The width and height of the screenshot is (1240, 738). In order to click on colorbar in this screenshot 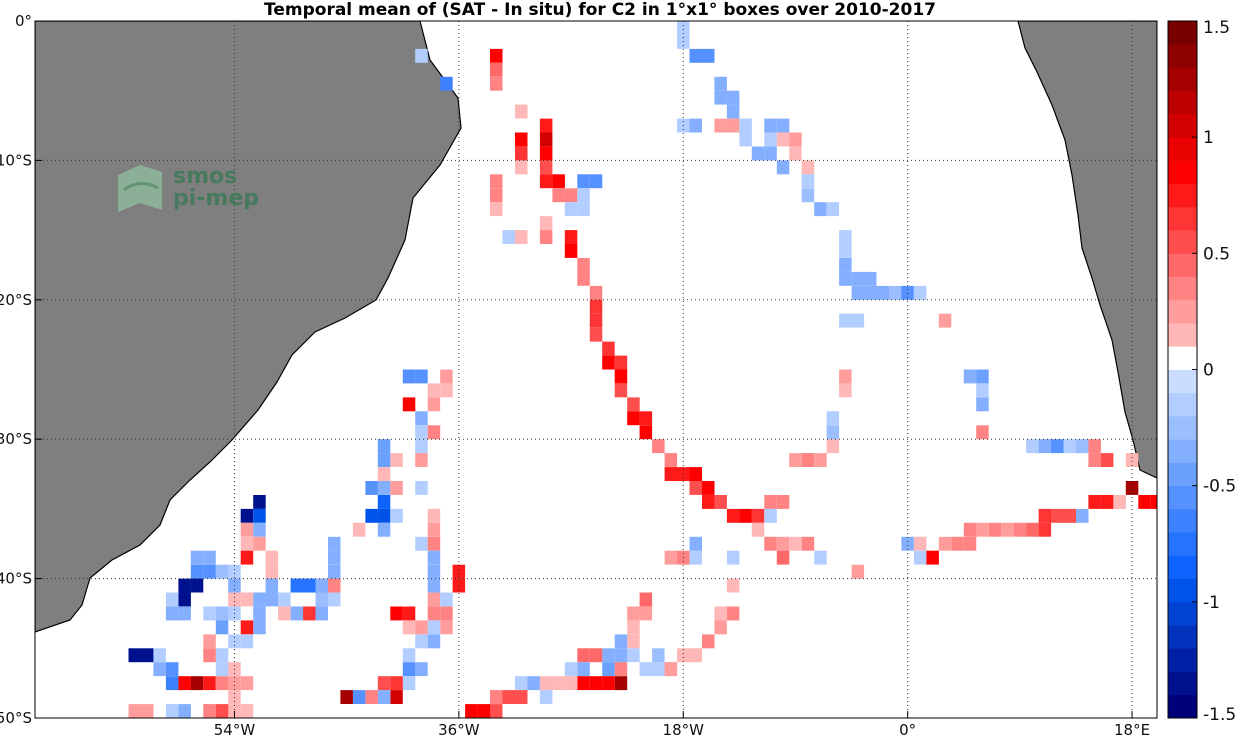, I will do `click(1182, 369)`.